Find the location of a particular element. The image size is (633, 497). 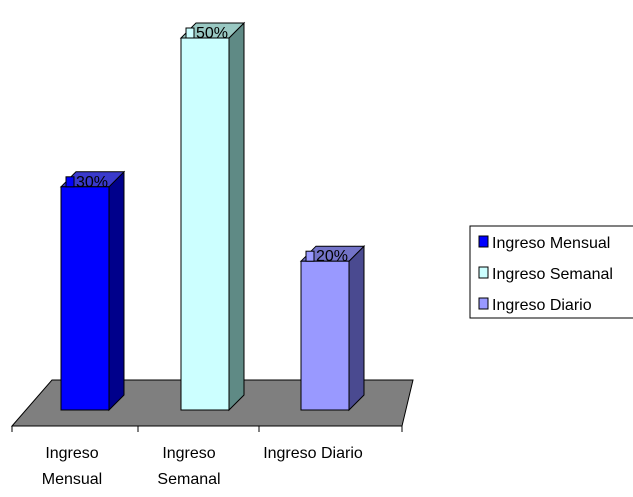

x-tick-label: Ingreso Semanal is located at coordinates (188, 466).